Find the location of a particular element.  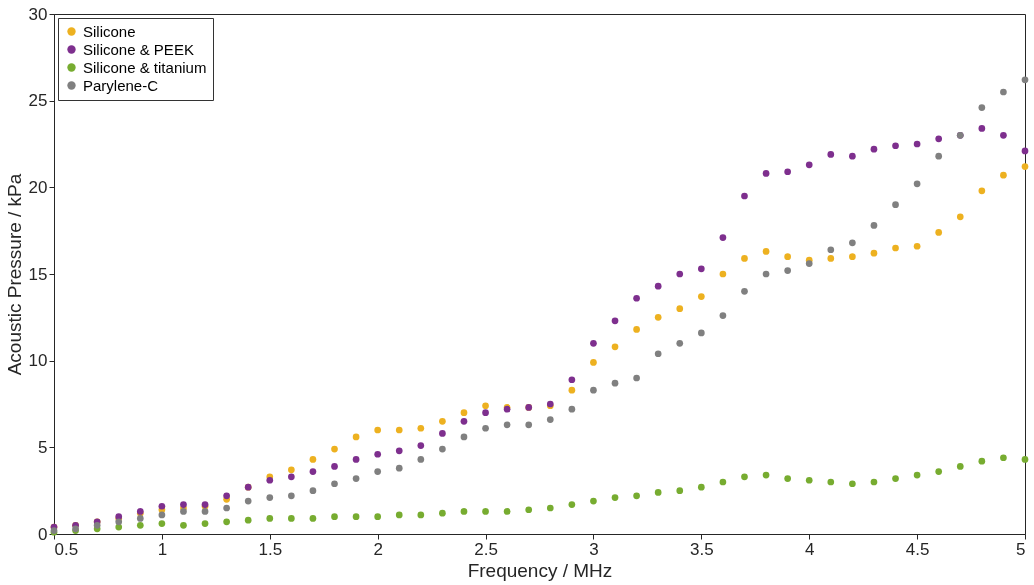

x-tick-label: 2 is located at coordinates (378, 549).